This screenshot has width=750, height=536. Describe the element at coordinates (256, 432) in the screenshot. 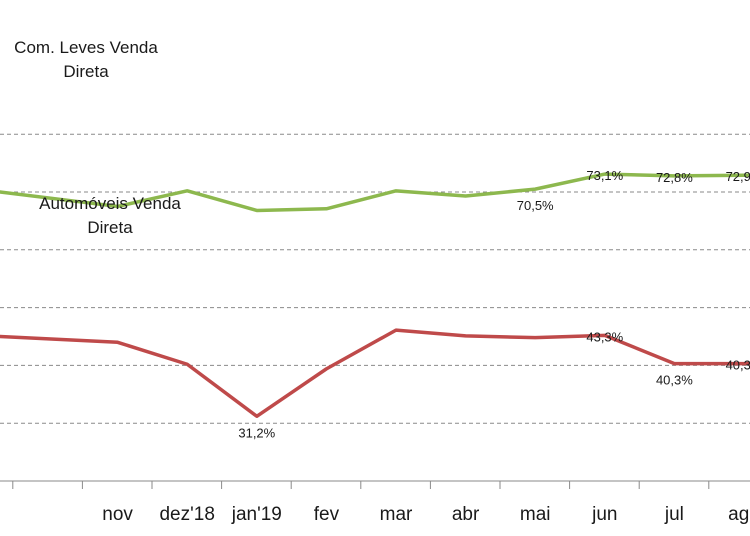

I see `data-label: 31,2%` at that location.